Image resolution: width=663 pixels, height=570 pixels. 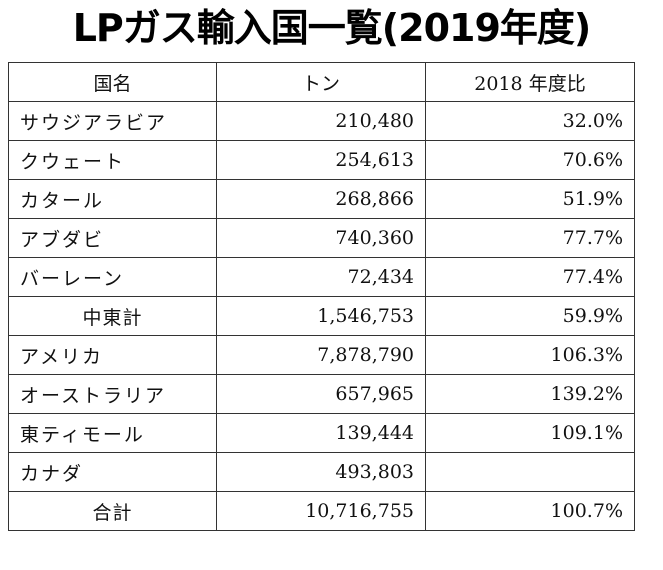 I want to click on table-row: サウジアラビア 210,480 32.0%, so click(x=321, y=121).